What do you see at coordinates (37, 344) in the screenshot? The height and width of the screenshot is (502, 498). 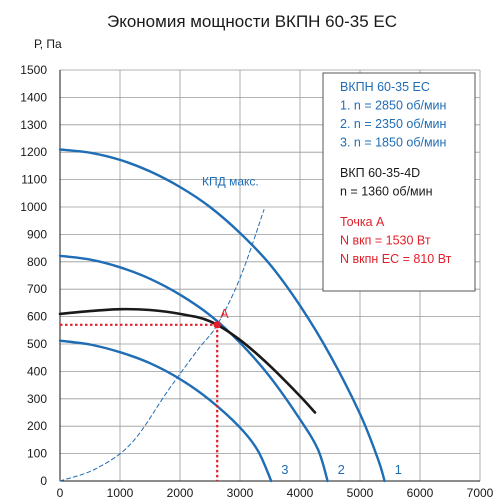 I see `y-tick-label: 500` at bounding box center [37, 344].